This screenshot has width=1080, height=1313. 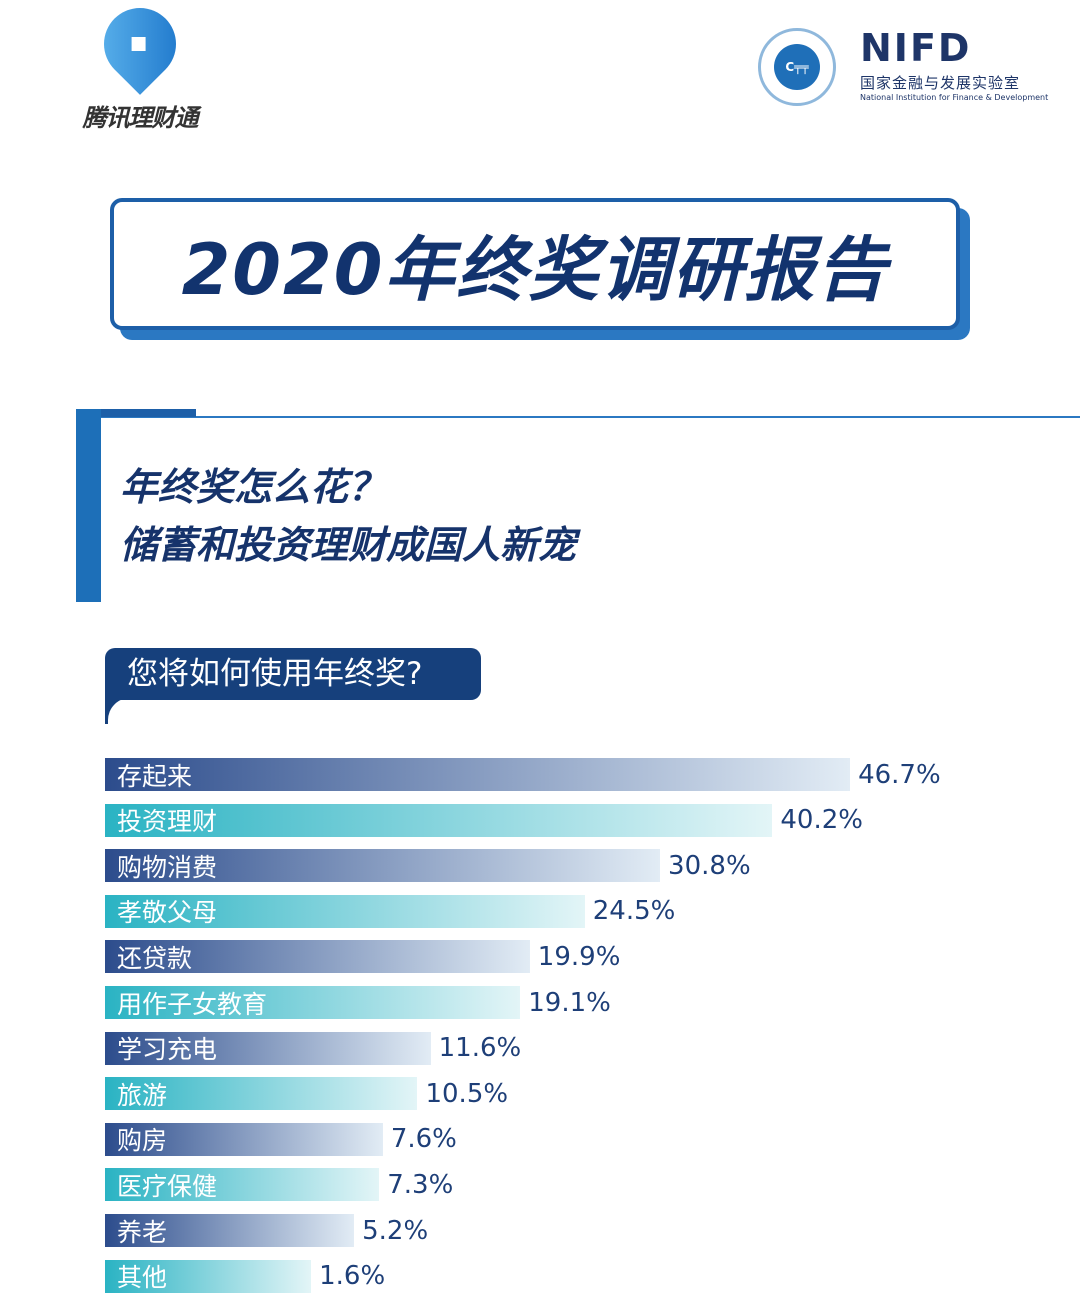 I want to click on report-title-box: 2020年终奖调研报告, so click(x=535, y=264).